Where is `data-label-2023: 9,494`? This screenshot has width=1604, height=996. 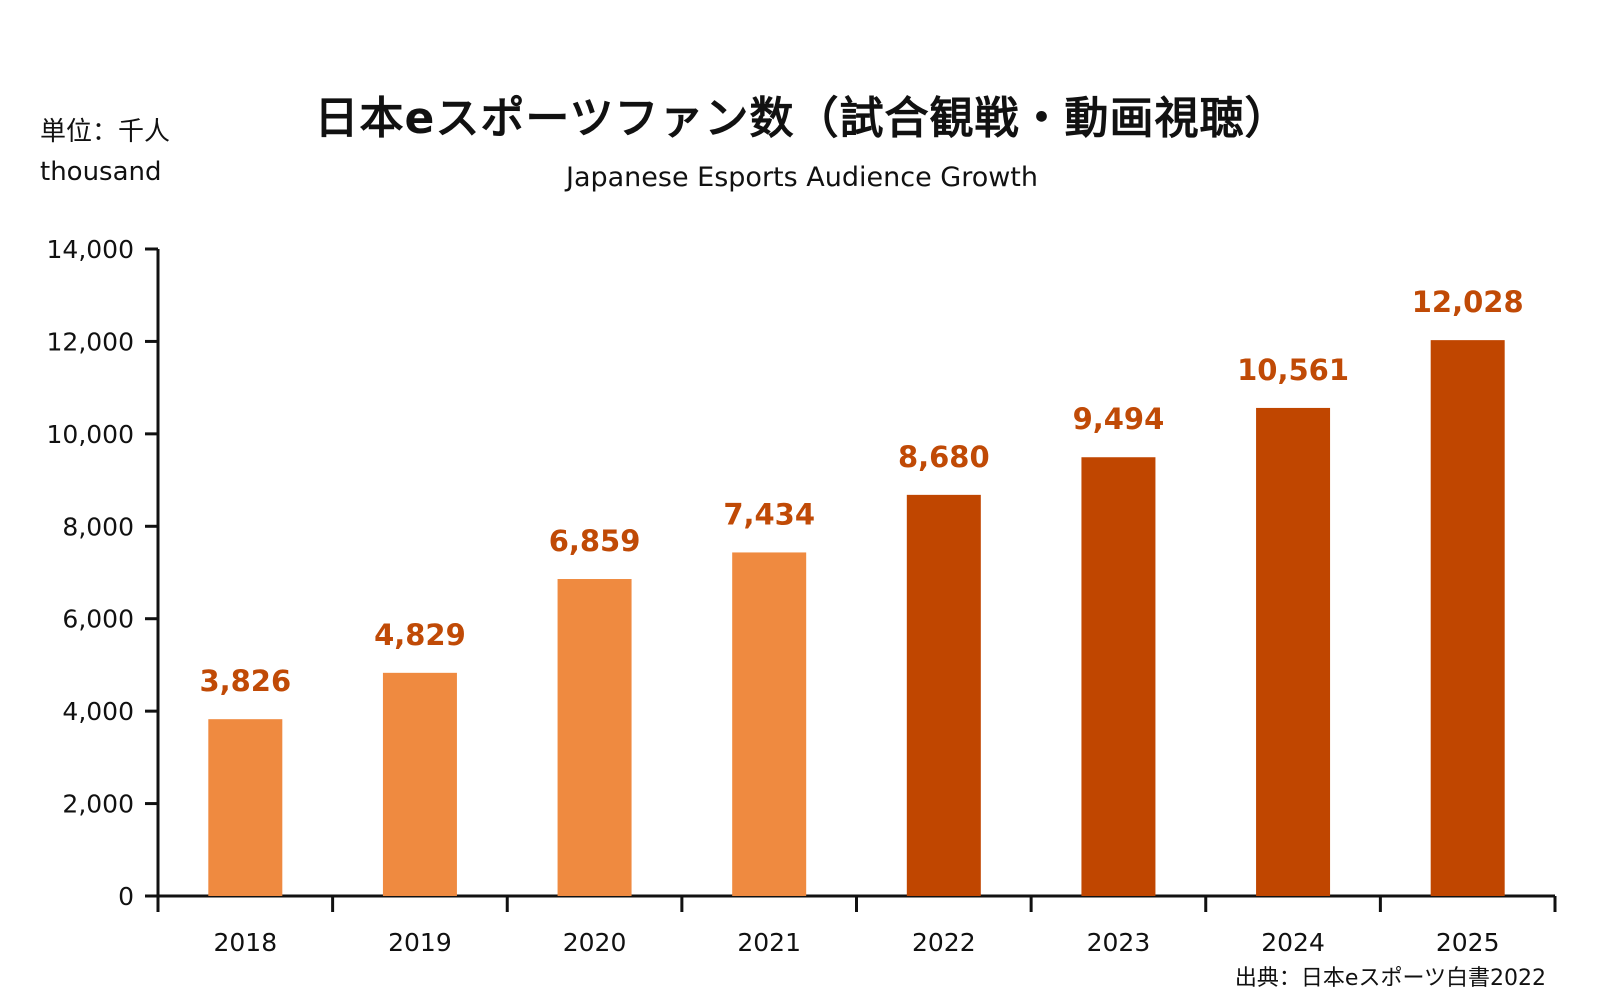 data-label-2023: 9,494 is located at coordinates (1119, 419).